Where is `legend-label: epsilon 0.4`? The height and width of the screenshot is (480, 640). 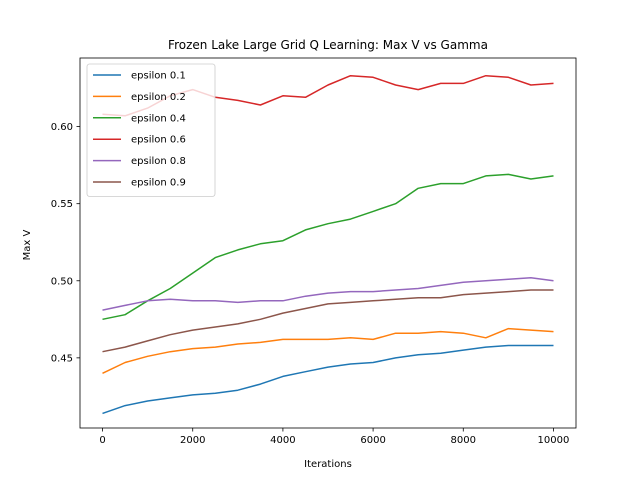
legend-label: epsilon 0.4 is located at coordinates (158, 118).